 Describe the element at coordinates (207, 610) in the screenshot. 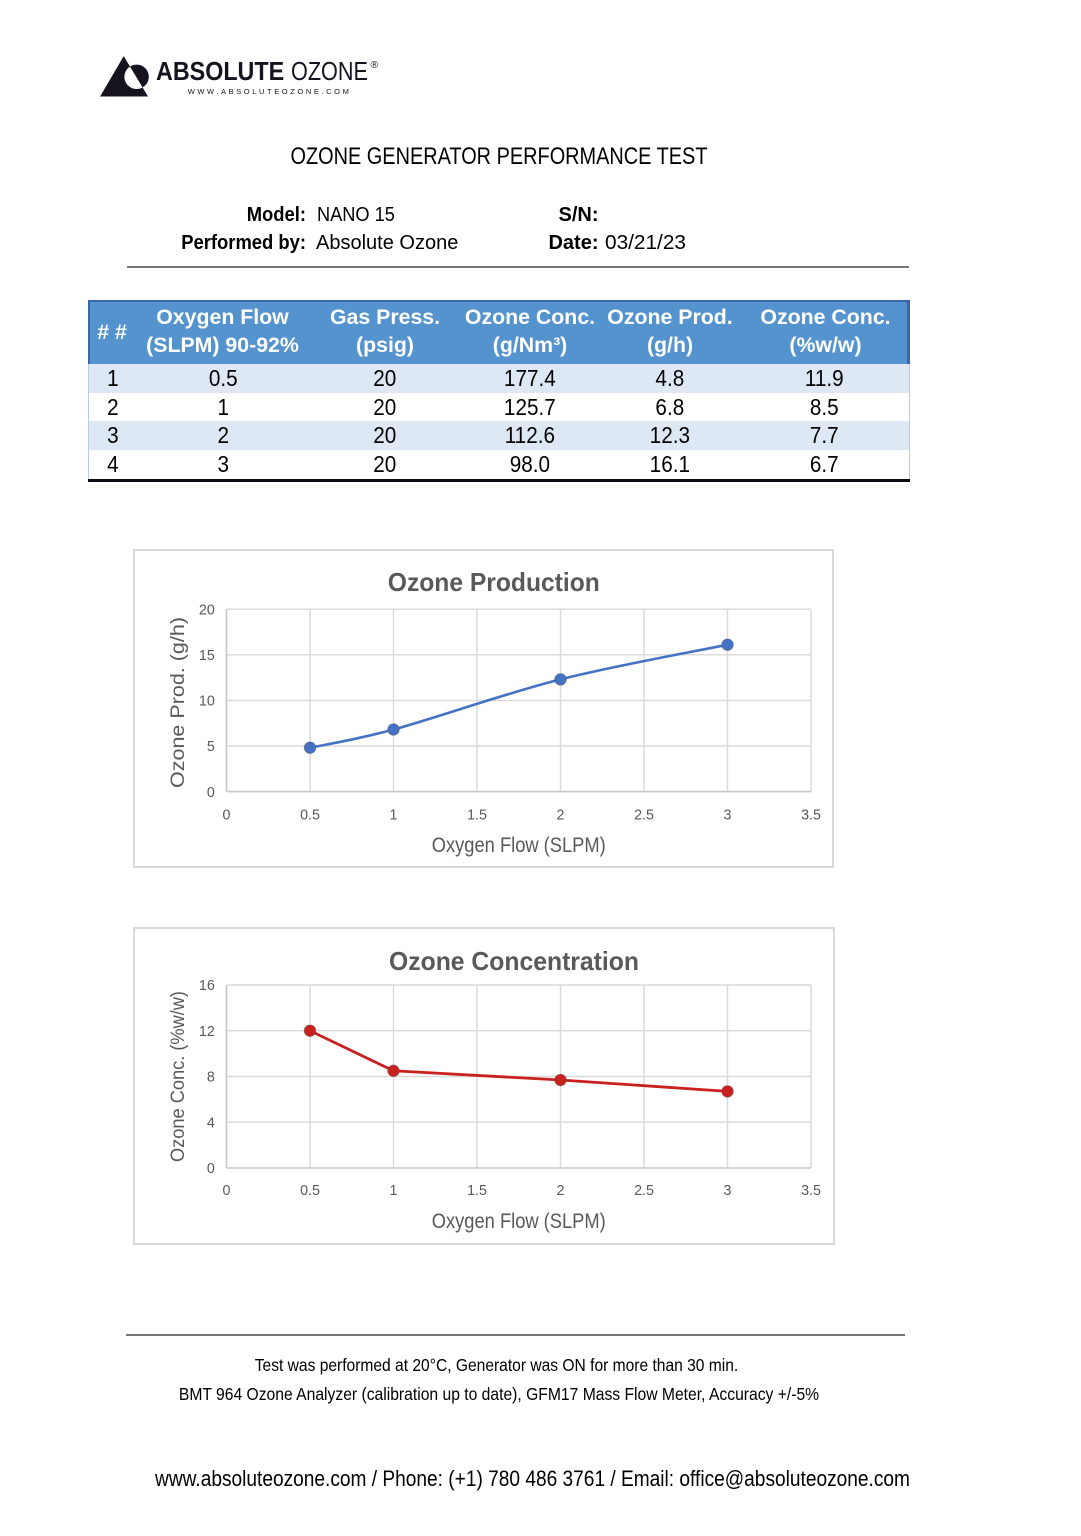

I see `svg-text: 20` at that location.